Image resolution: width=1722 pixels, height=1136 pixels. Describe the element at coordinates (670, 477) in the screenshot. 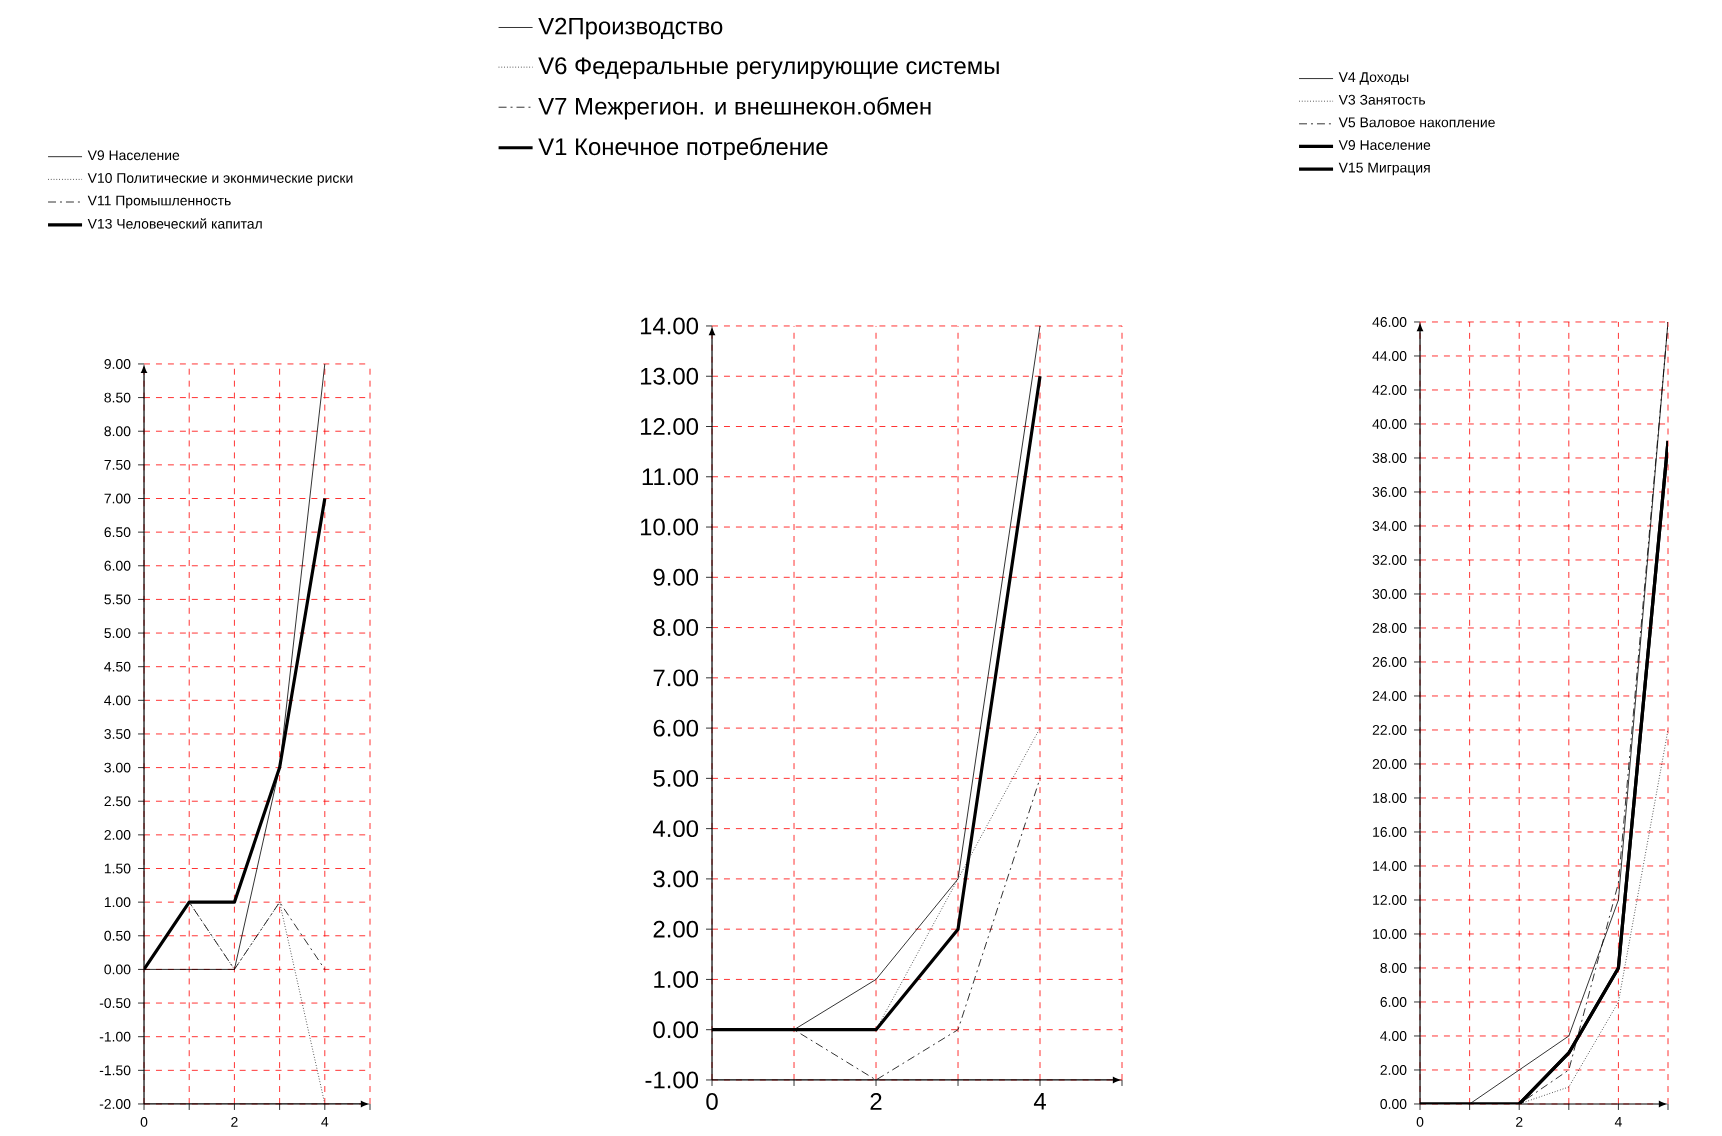

I see `y-tick-label: 11.00` at that location.